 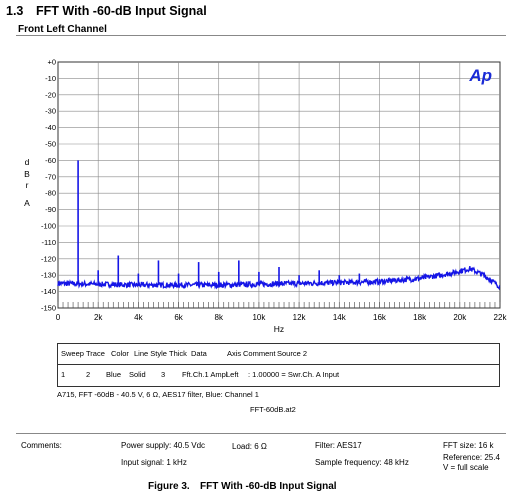 I want to click on legend-cell: Solid, so click(x=137, y=374).